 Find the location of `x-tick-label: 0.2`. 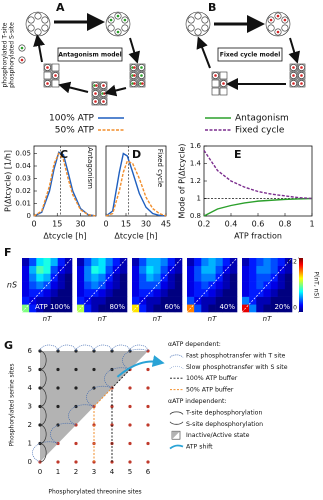

x-tick-label: 0.2 is located at coordinates (204, 224).